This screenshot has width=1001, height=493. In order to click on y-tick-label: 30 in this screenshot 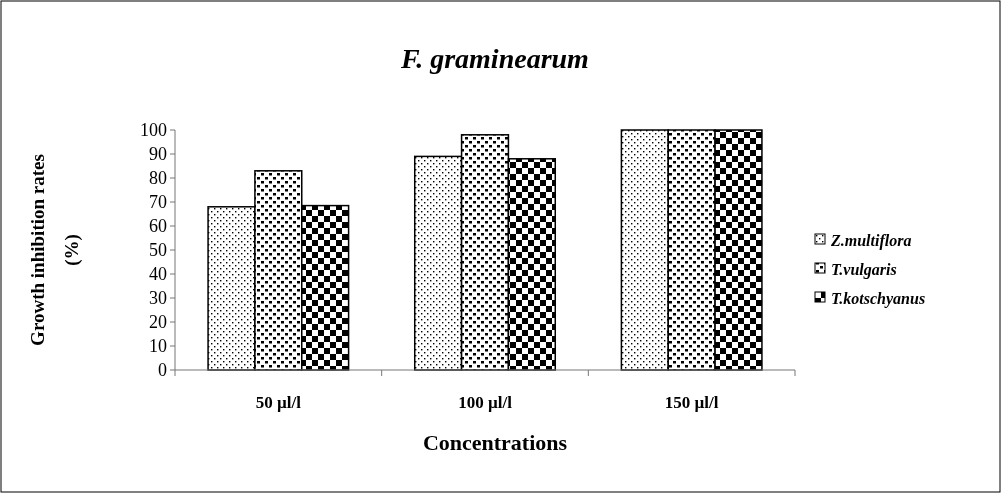, I will do `click(158, 298)`.